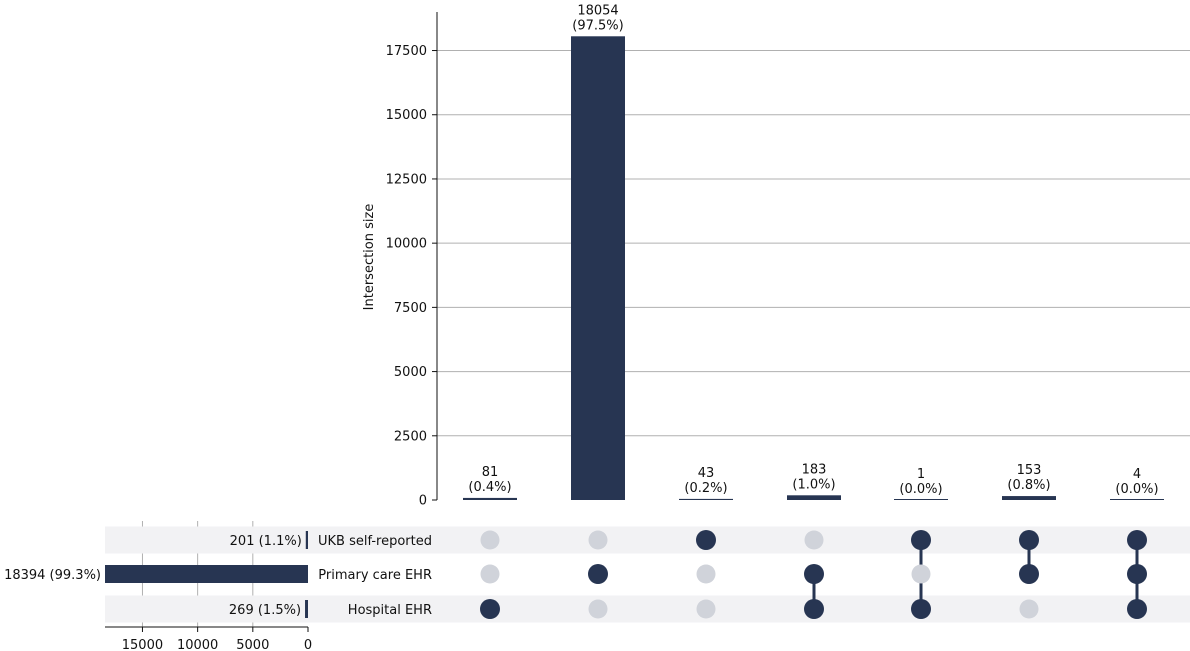 Image resolution: width=1190 pixels, height=651 pixels. What do you see at coordinates (410, 308) in the screenshot?
I see `y-tick-label: 7500` at bounding box center [410, 308].